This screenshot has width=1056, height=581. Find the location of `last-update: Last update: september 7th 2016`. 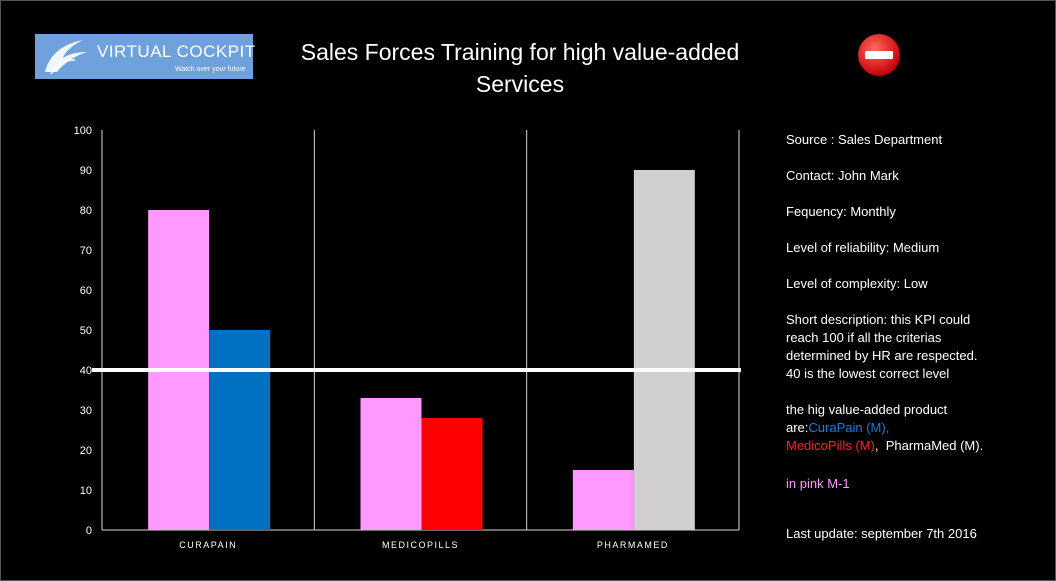

last-update: Last update: september 7th 2016 is located at coordinates (881, 533).